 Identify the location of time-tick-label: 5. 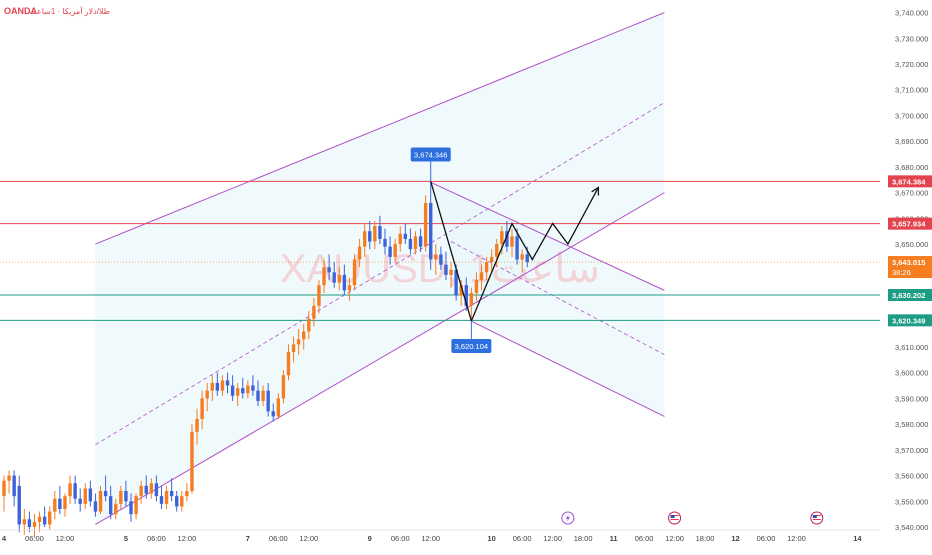
(126, 538).